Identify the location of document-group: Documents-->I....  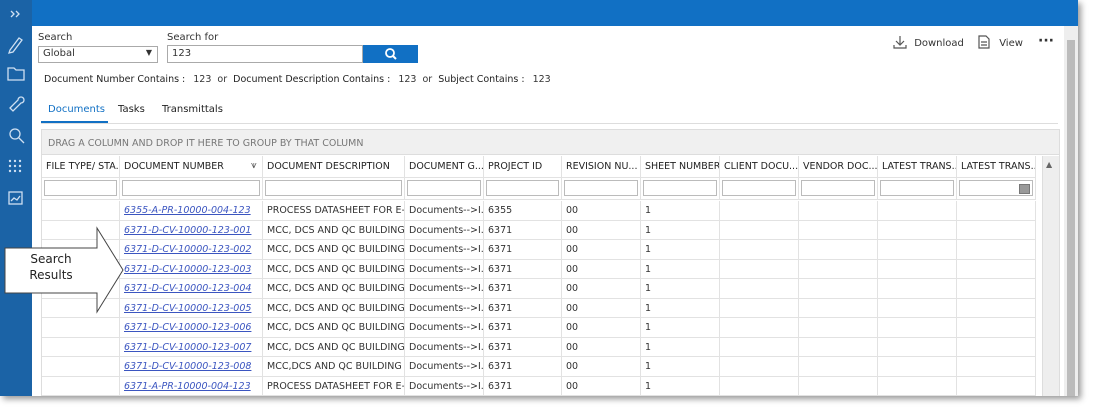
(446, 288).